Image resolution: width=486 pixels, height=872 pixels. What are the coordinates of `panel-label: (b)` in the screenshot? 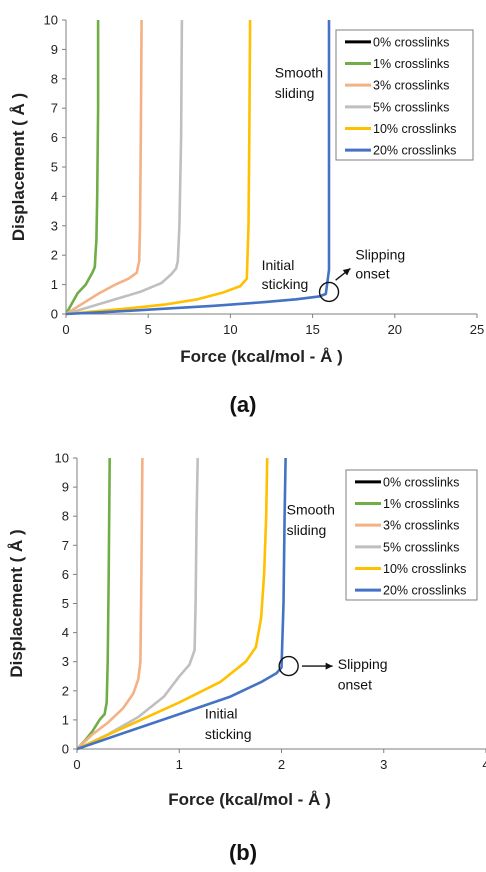 It's located at (243, 852).